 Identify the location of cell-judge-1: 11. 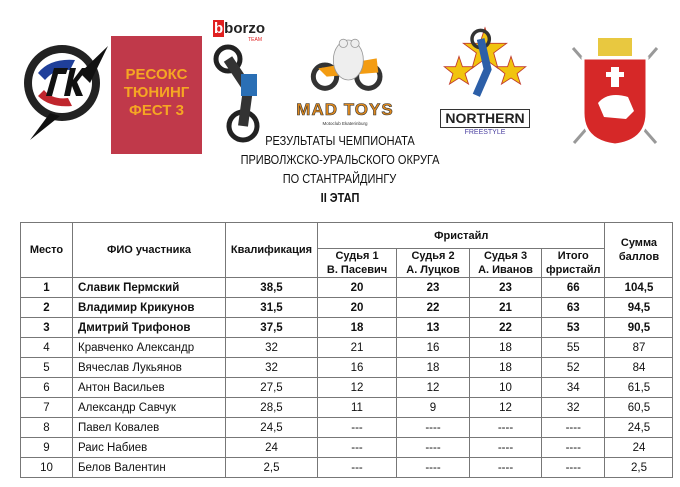
(357, 407).